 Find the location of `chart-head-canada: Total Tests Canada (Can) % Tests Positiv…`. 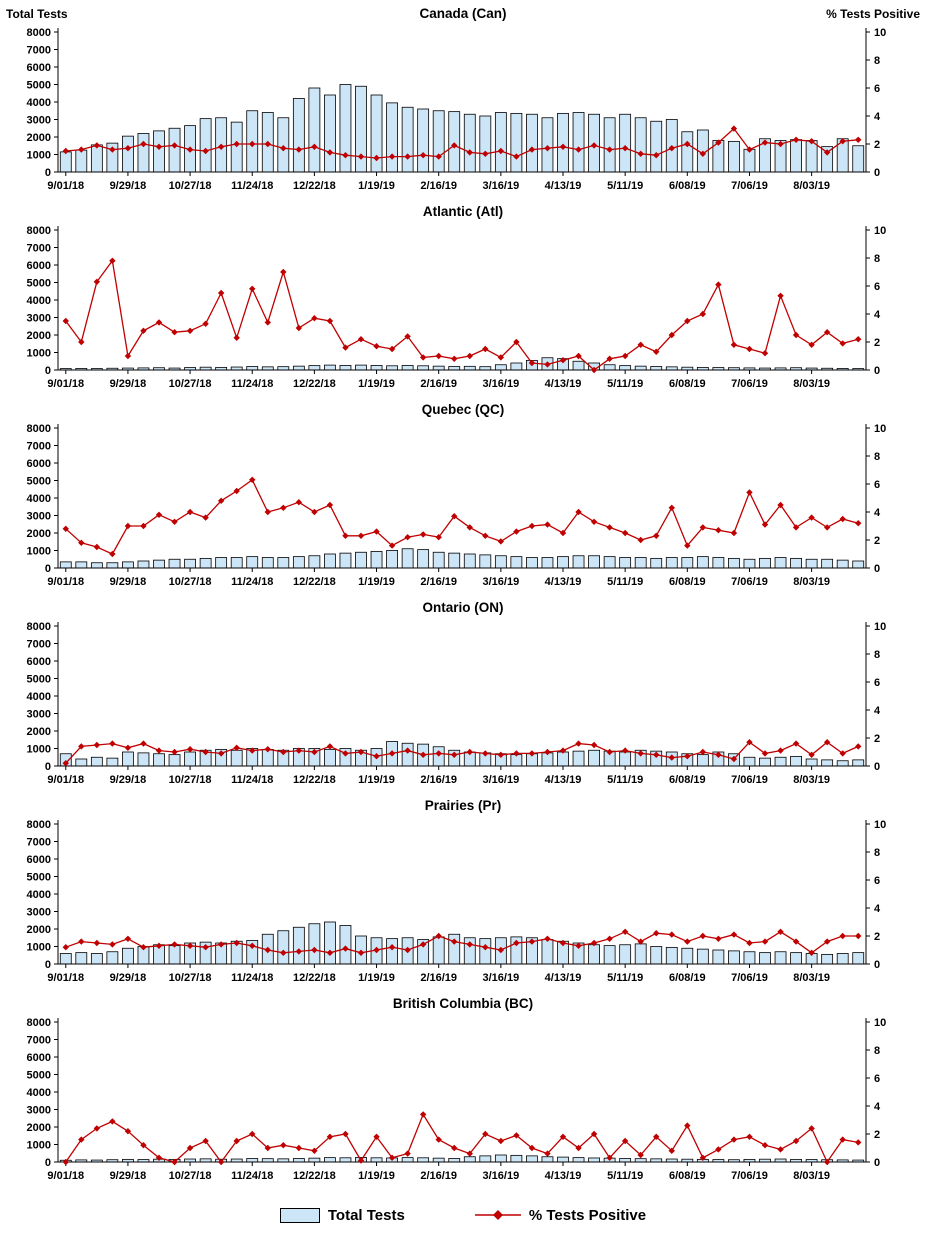

chart-head-canada: Total Tests Canada (Can) % Tests Positiv… is located at coordinates (463, 14).